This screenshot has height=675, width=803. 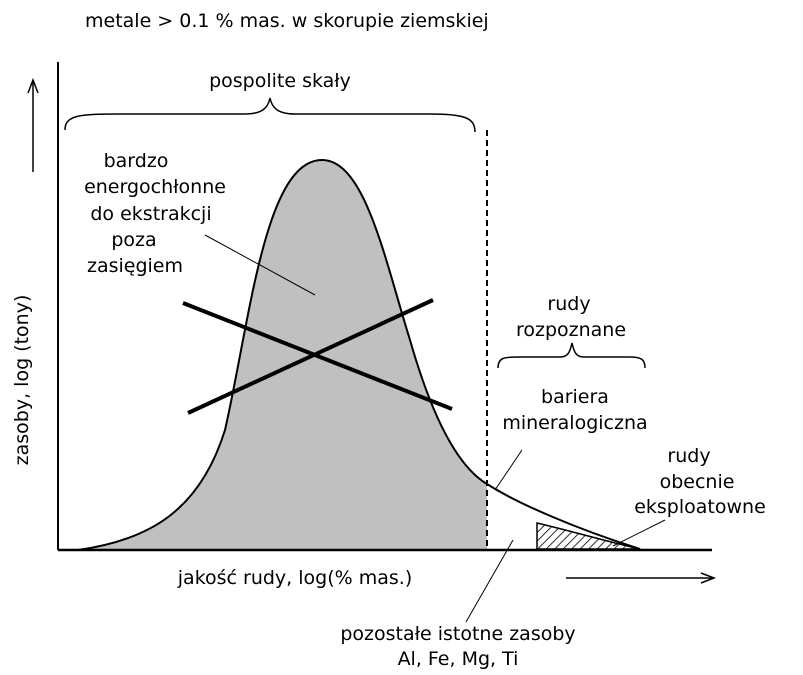 What do you see at coordinates (260, 265) in the screenshot?
I see `energy-label-leader` at bounding box center [260, 265].